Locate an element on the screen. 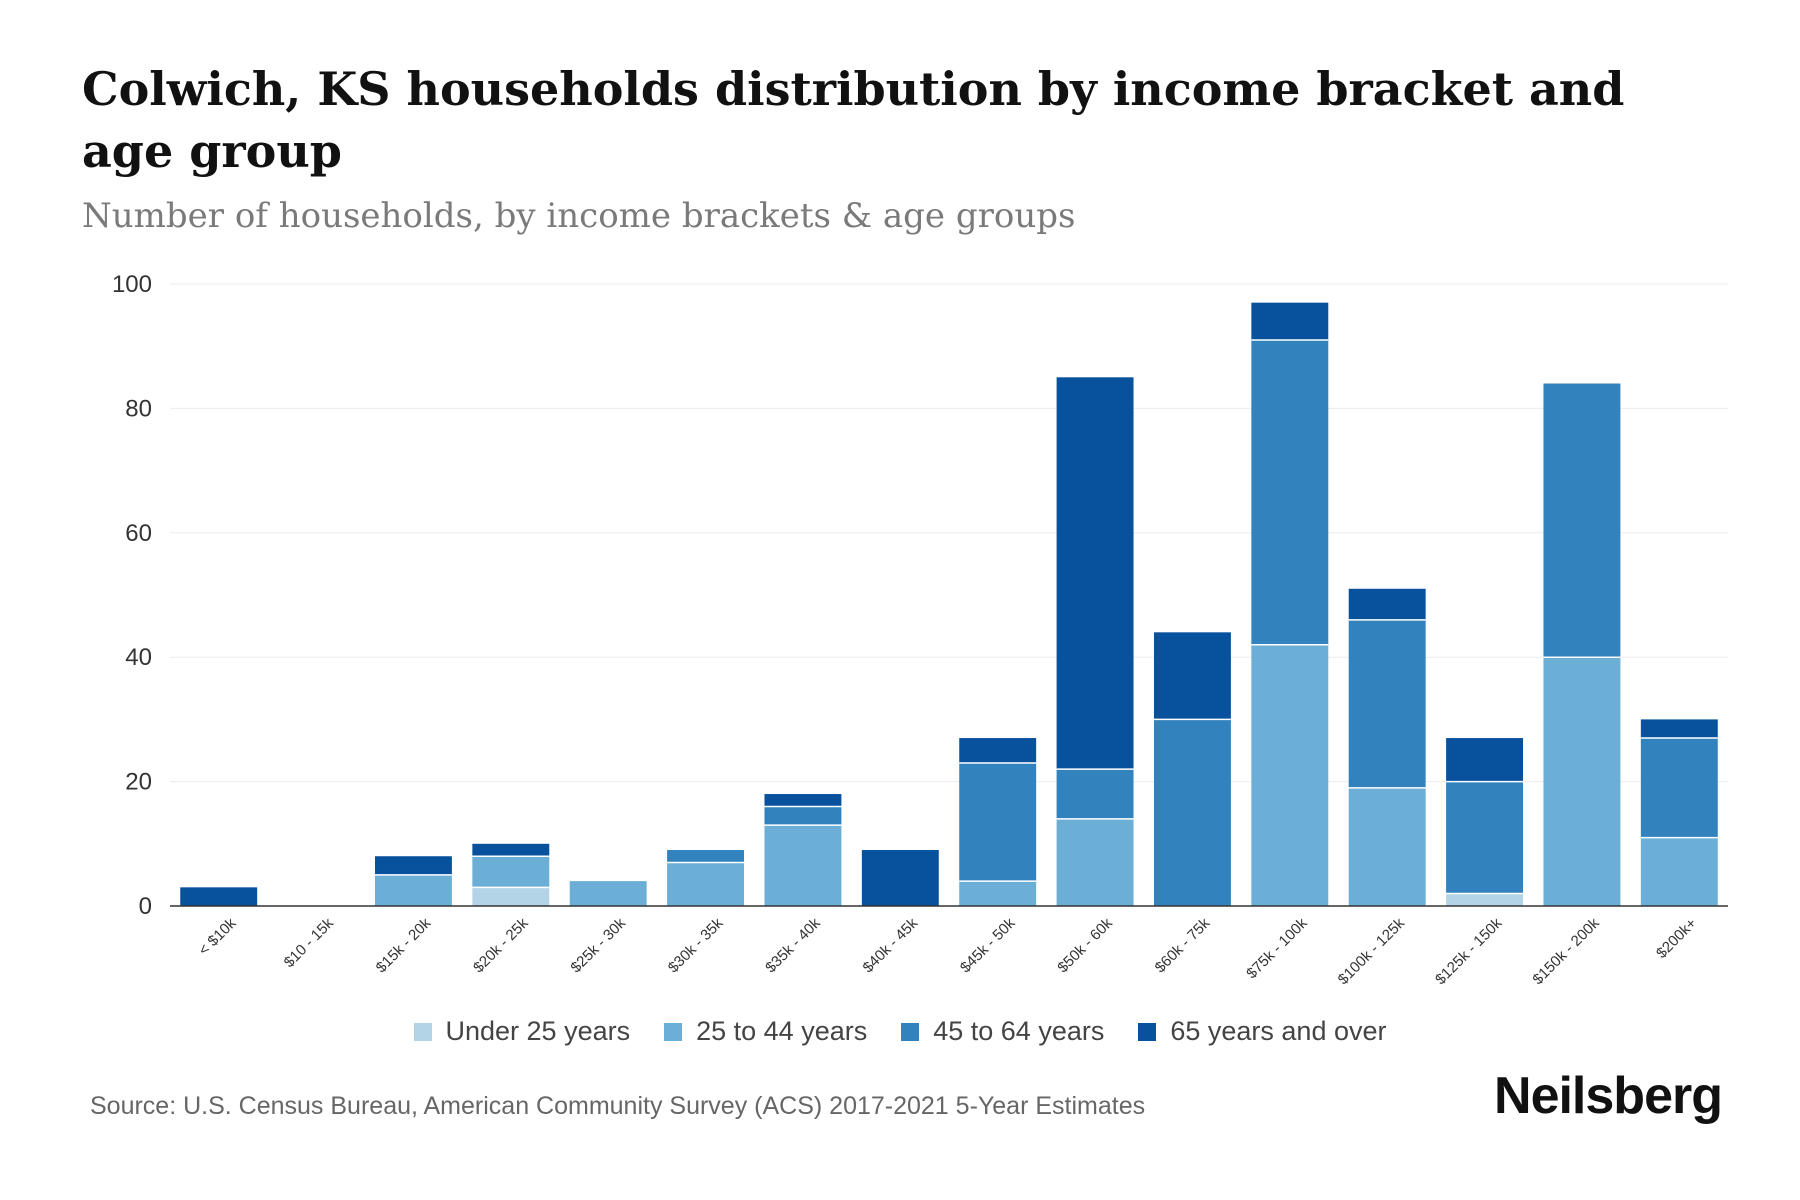 The width and height of the screenshot is (1800, 1200). legend-item: Under 25 years is located at coordinates (522, 1031).